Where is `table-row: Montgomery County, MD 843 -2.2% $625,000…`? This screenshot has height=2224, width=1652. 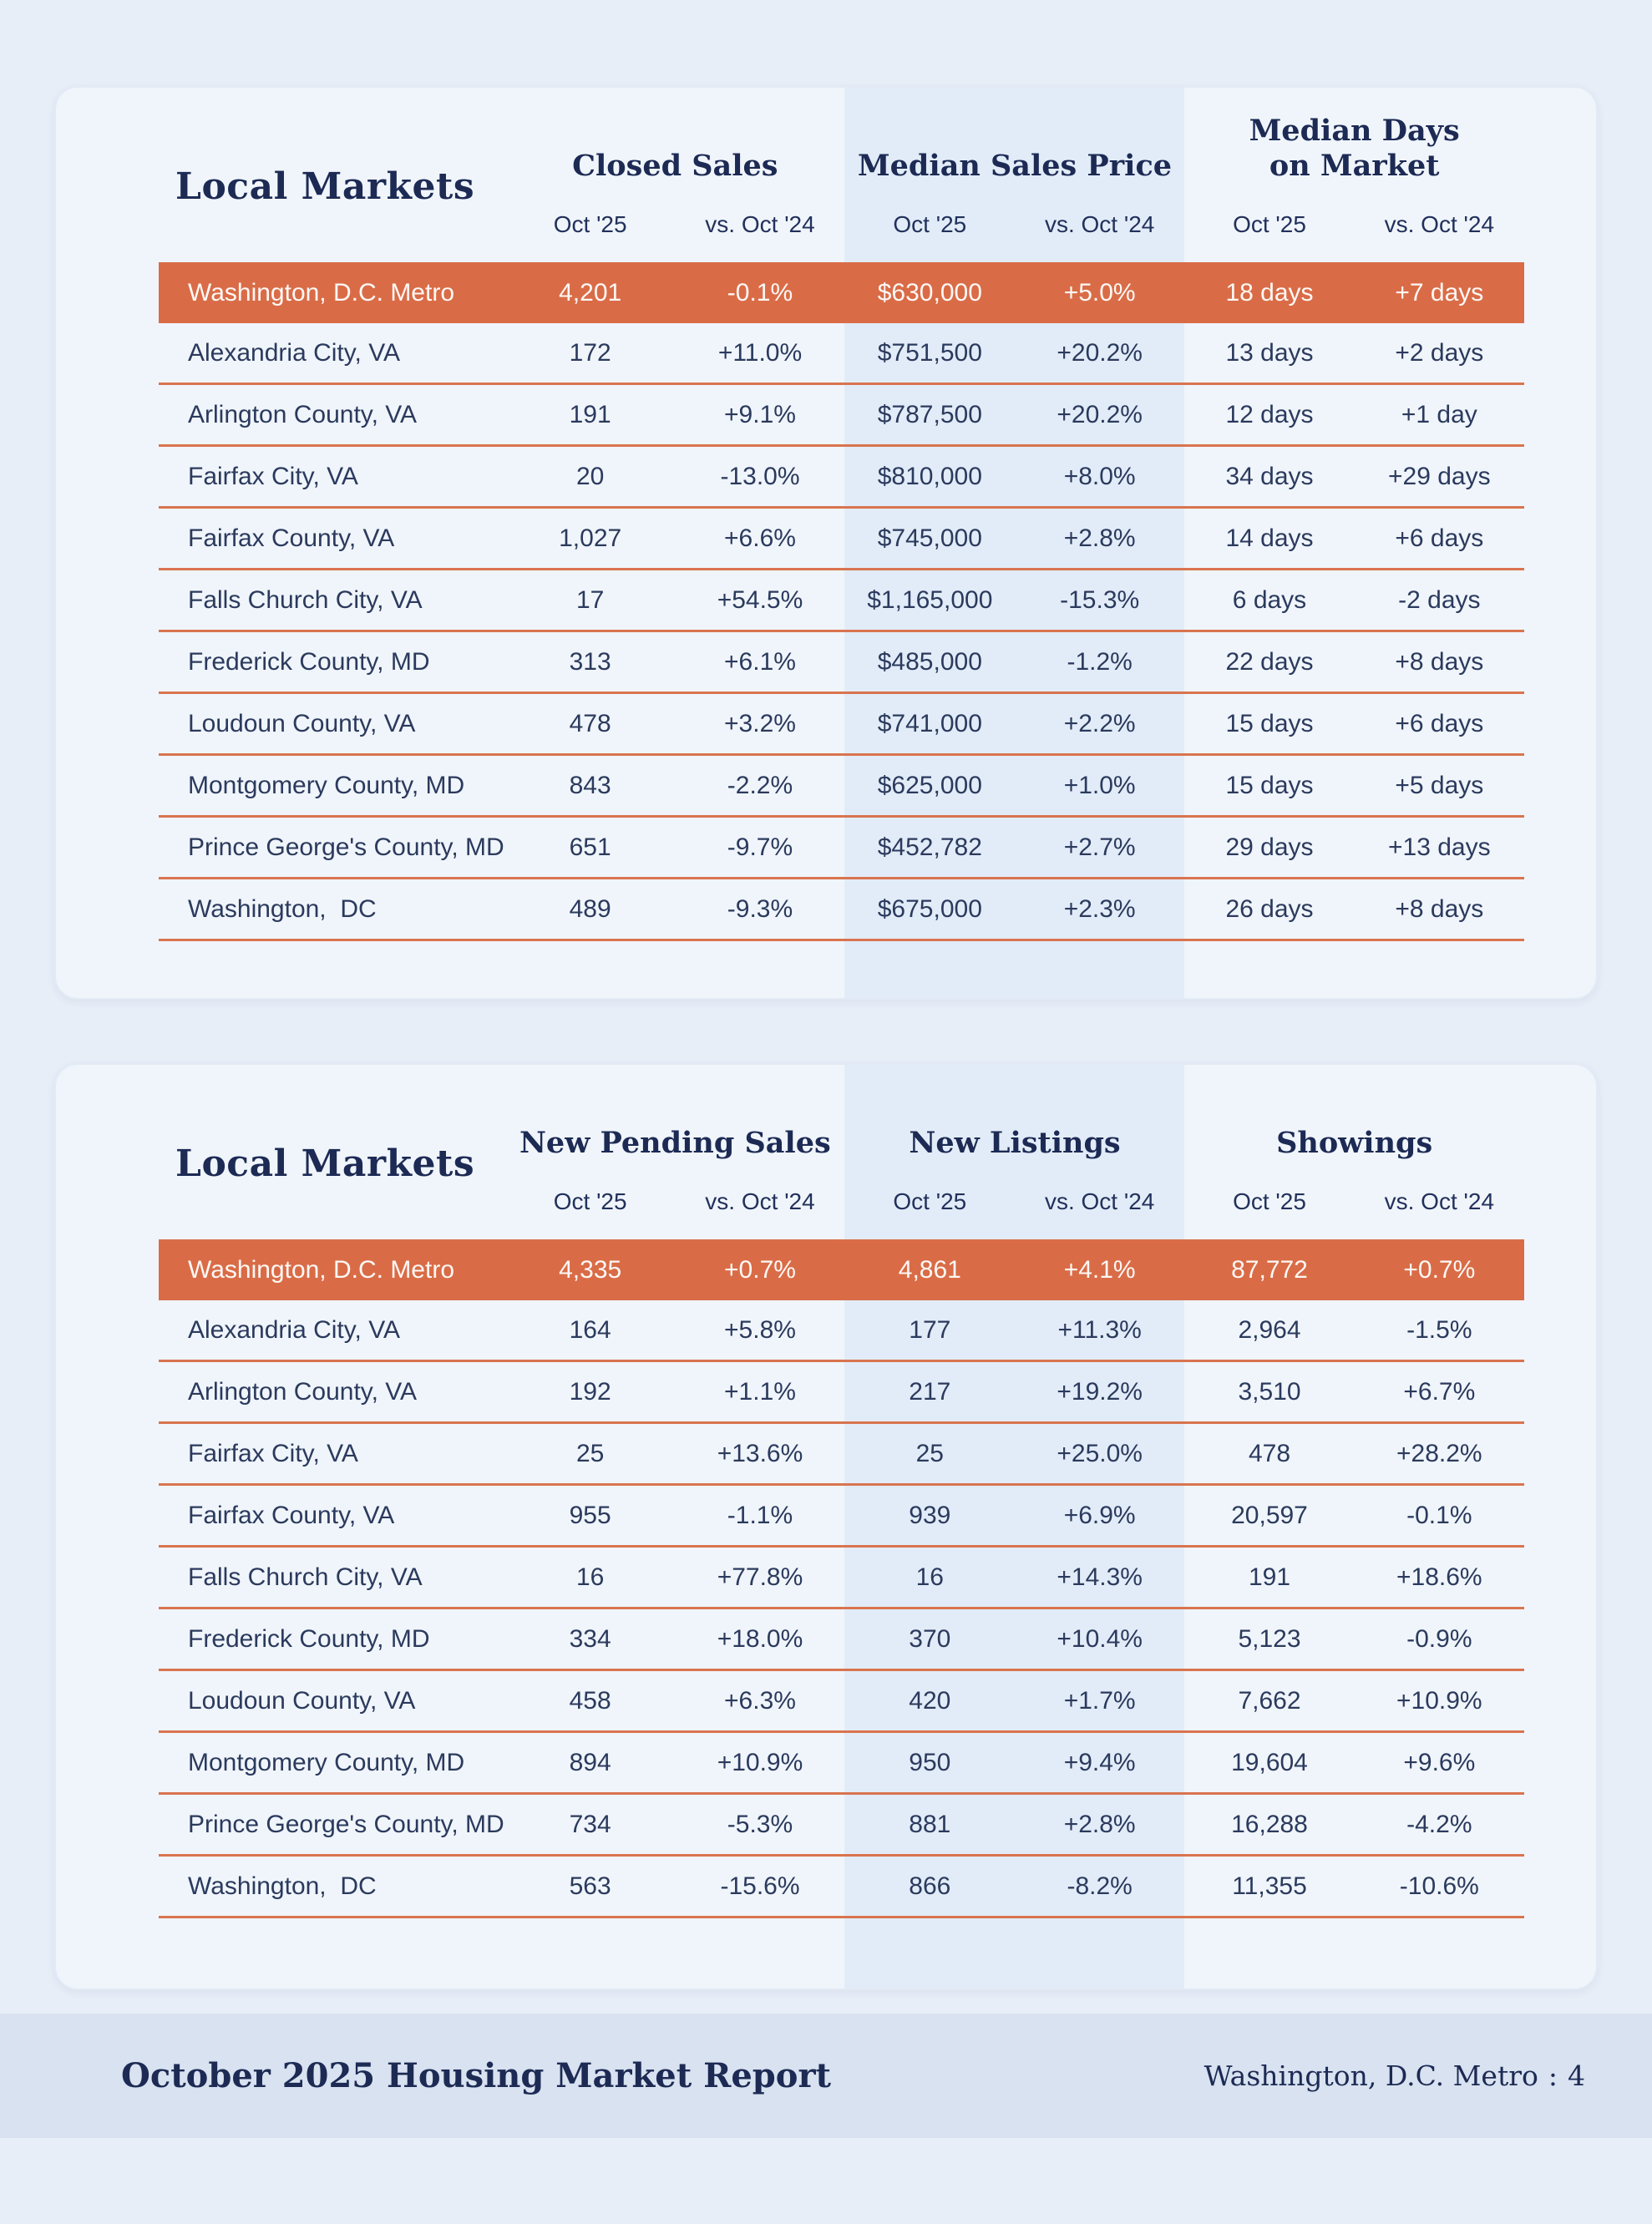
table-row: Montgomery County, MD 843 -2.2% $625,000… is located at coordinates (841, 787).